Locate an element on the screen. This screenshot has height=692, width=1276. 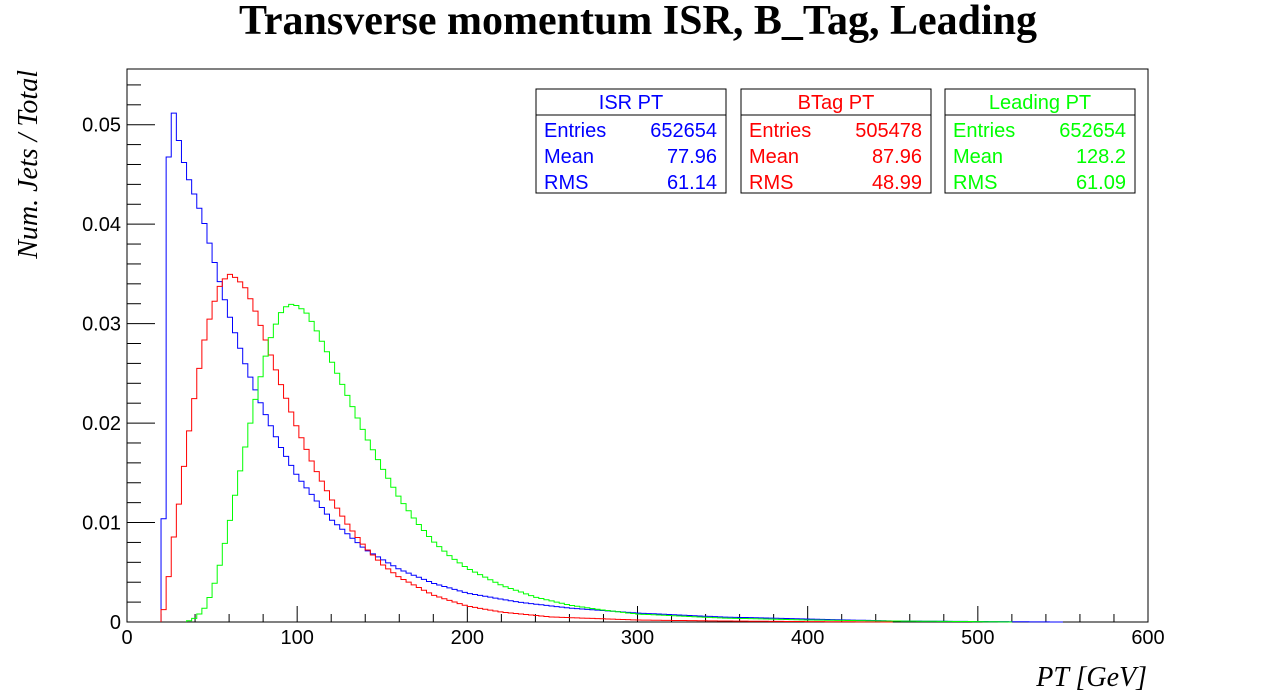
stats-value: 77.96 is located at coordinates (692, 157).